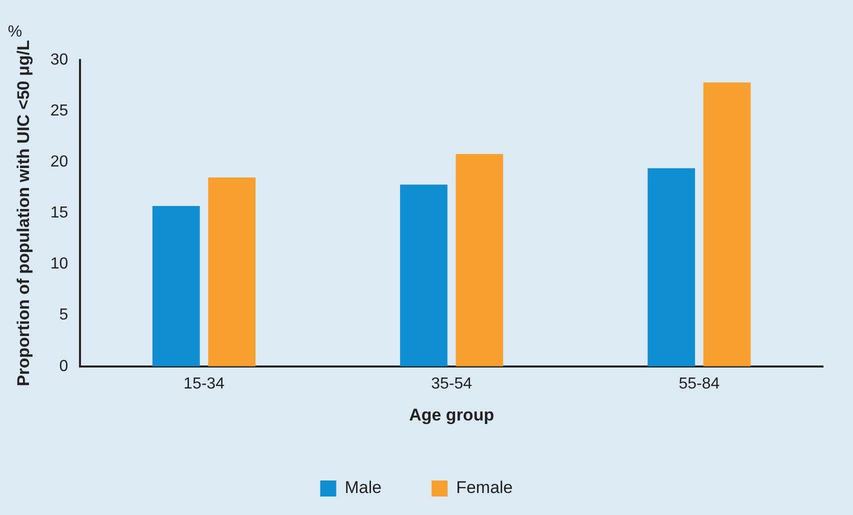 The height and width of the screenshot is (515, 853). I want to click on x-tick-label: 35-54, so click(451, 383).